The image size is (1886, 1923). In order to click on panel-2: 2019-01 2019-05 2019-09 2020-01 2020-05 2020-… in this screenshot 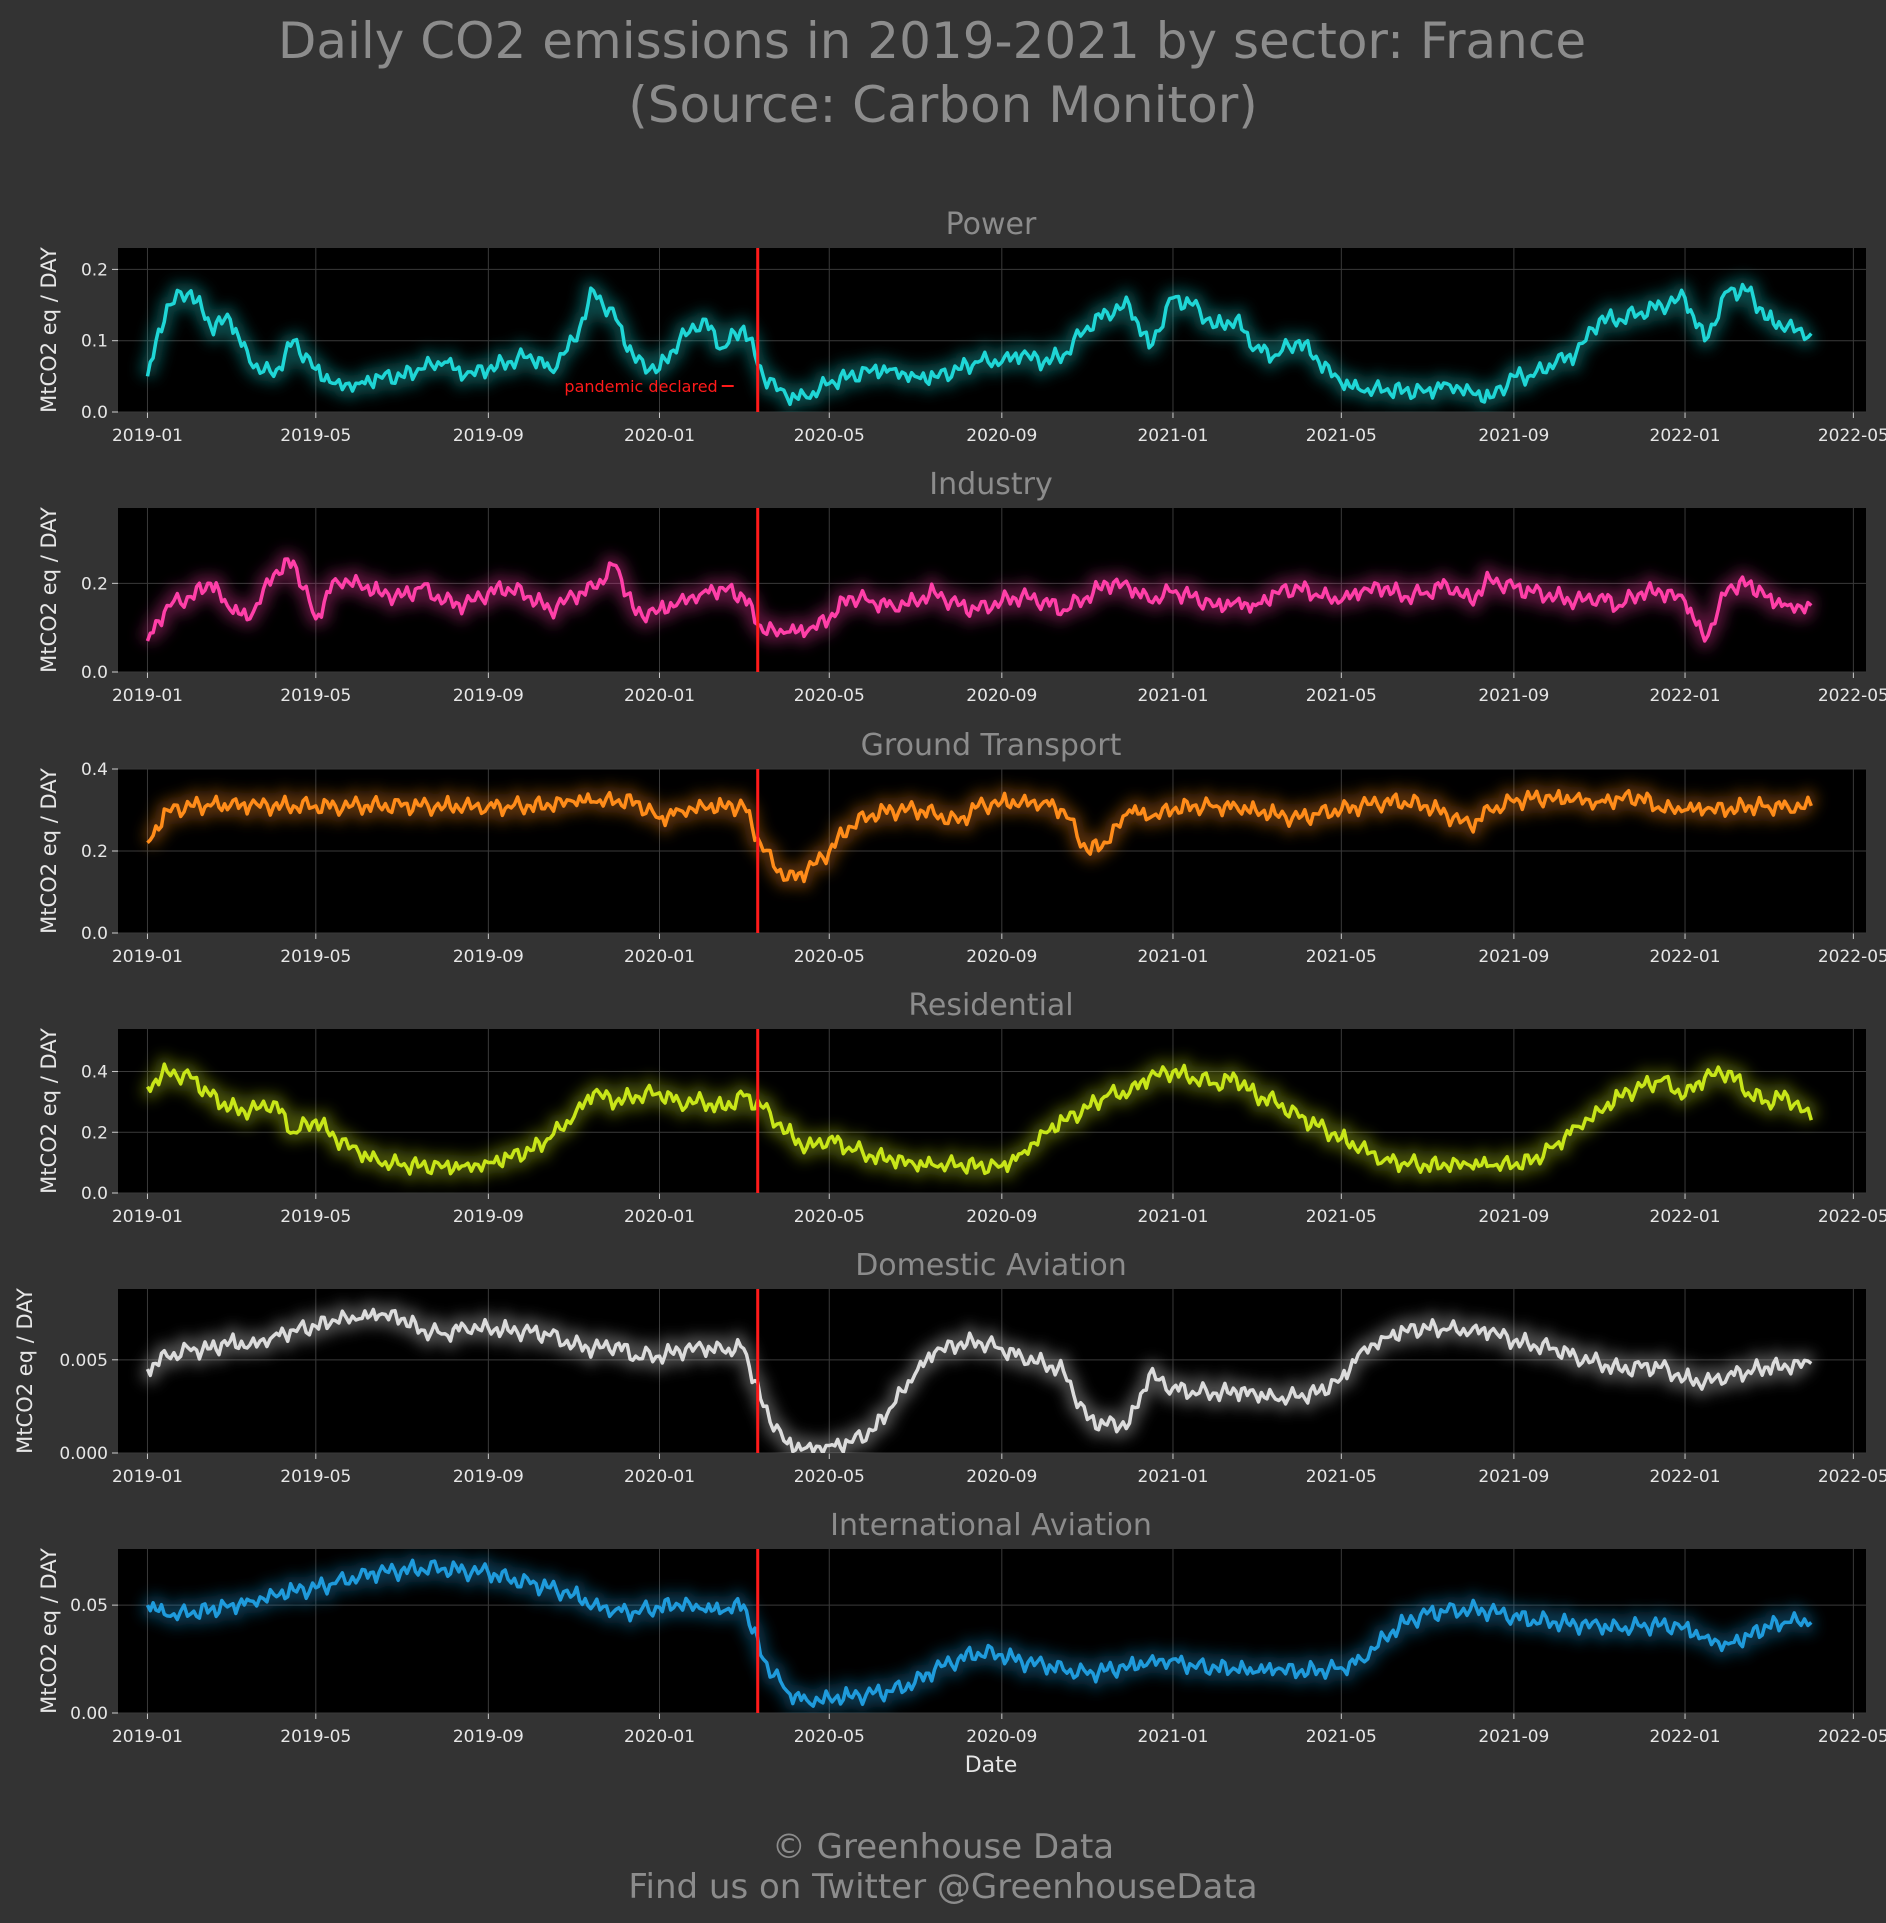, I will do `click(961, 847)`.